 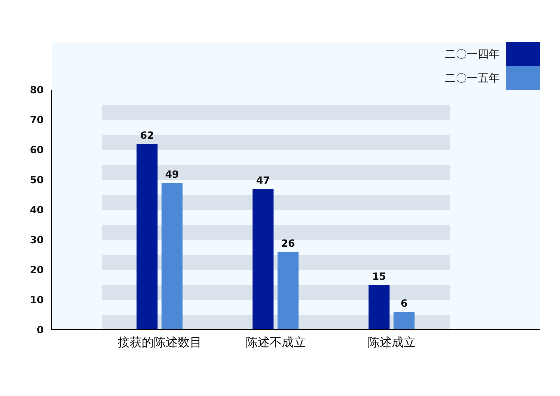 What do you see at coordinates (172, 175) in the screenshot?
I see `data-label: 49` at bounding box center [172, 175].